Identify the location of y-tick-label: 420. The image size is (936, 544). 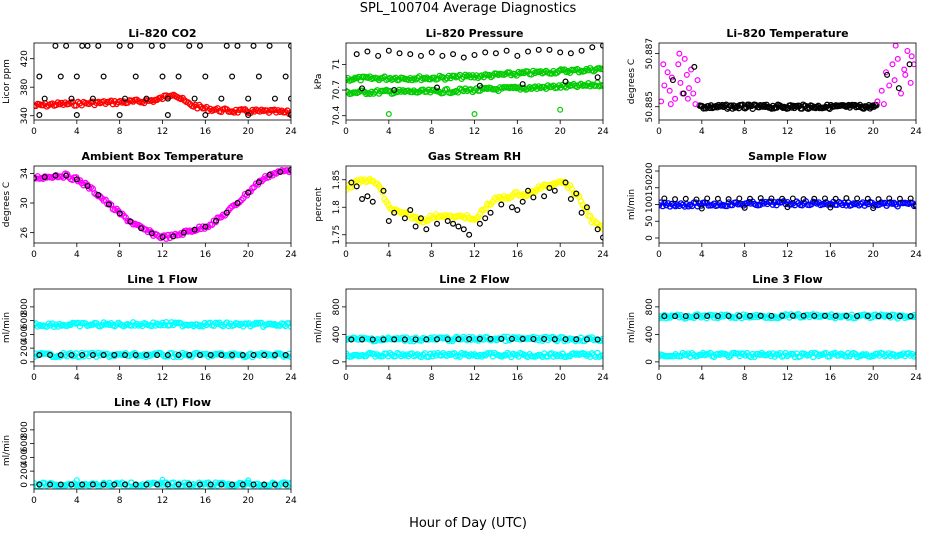
(25, 58).